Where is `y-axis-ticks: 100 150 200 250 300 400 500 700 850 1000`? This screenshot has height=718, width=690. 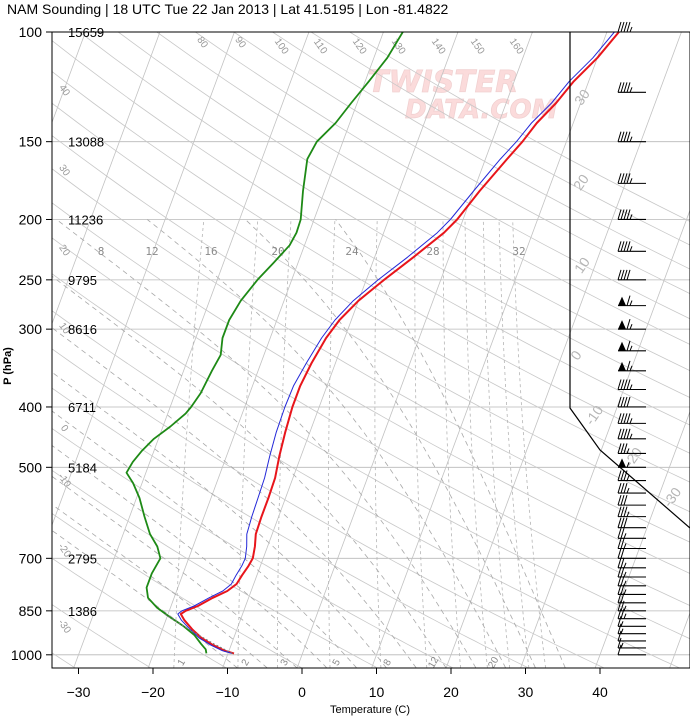 y-axis-ticks: 100 150 200 250 300 400 500 700 850 1000 is located at coordinates (31, 343).